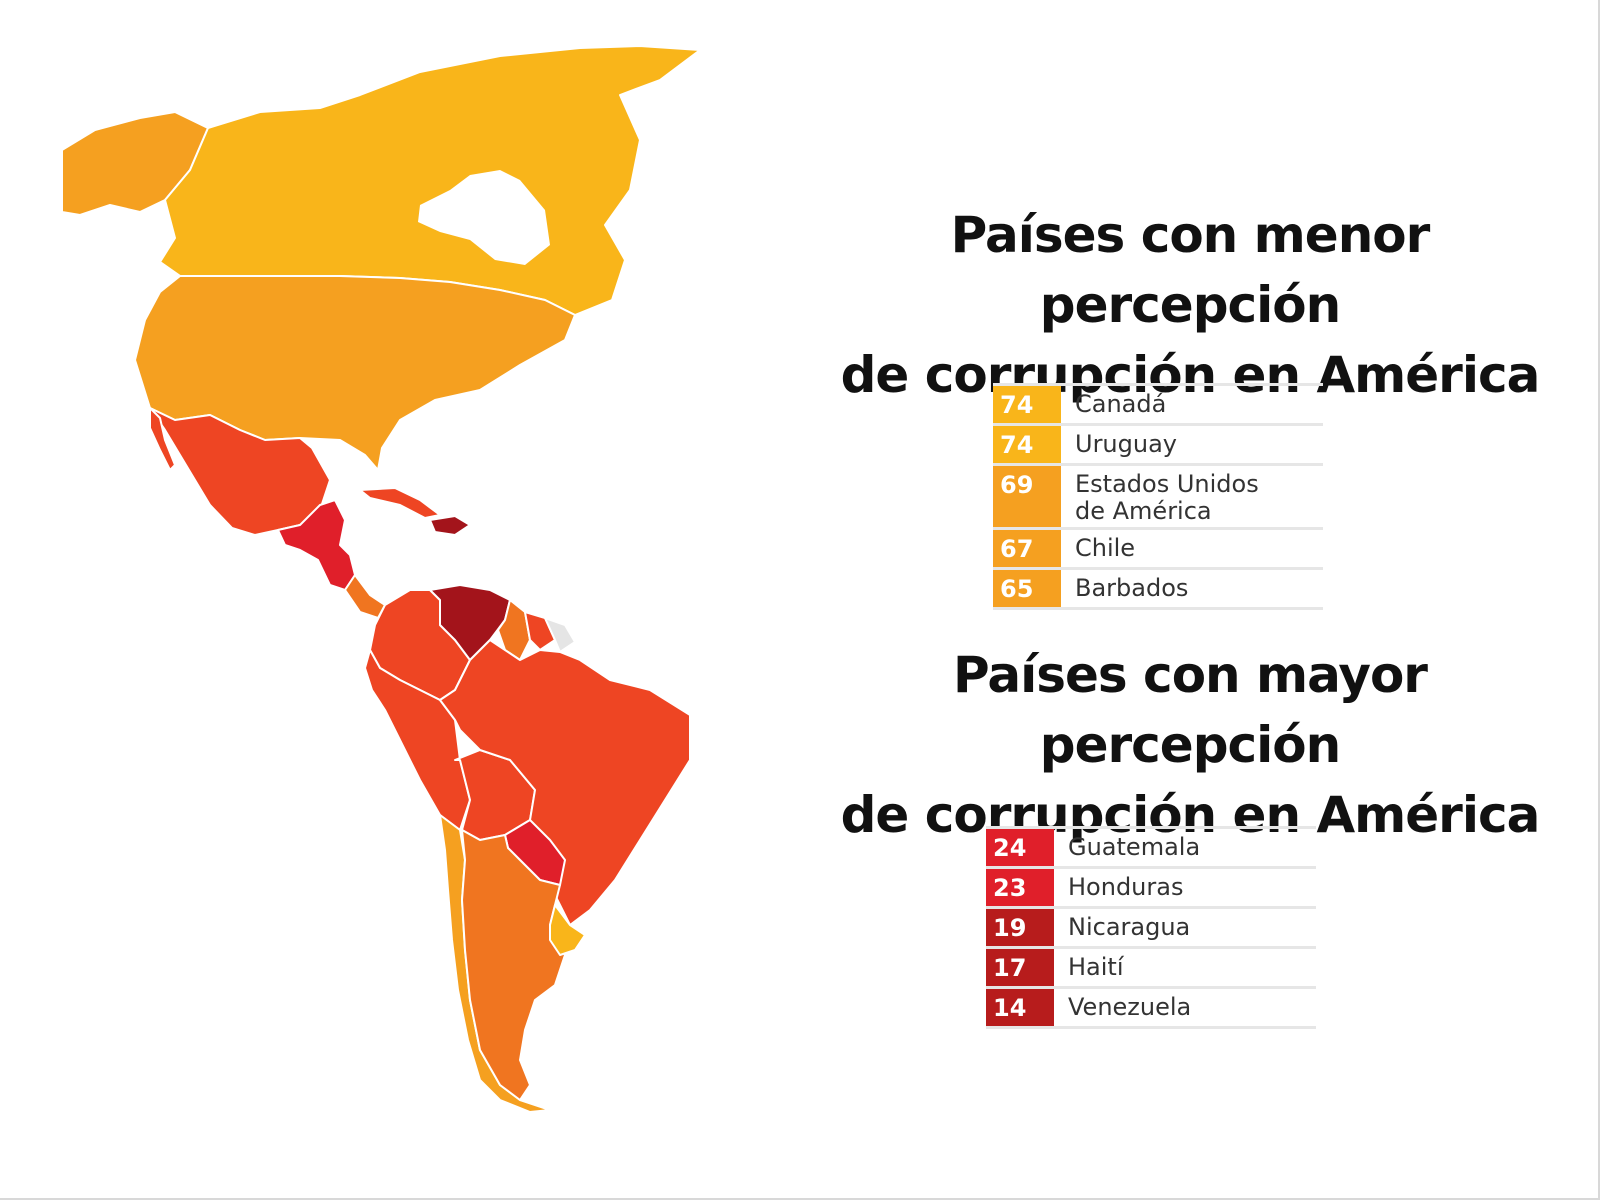  Describe the element at coordinates (1129, 927) in the screenshot. I see `country-name: Nicaragua` at that location.